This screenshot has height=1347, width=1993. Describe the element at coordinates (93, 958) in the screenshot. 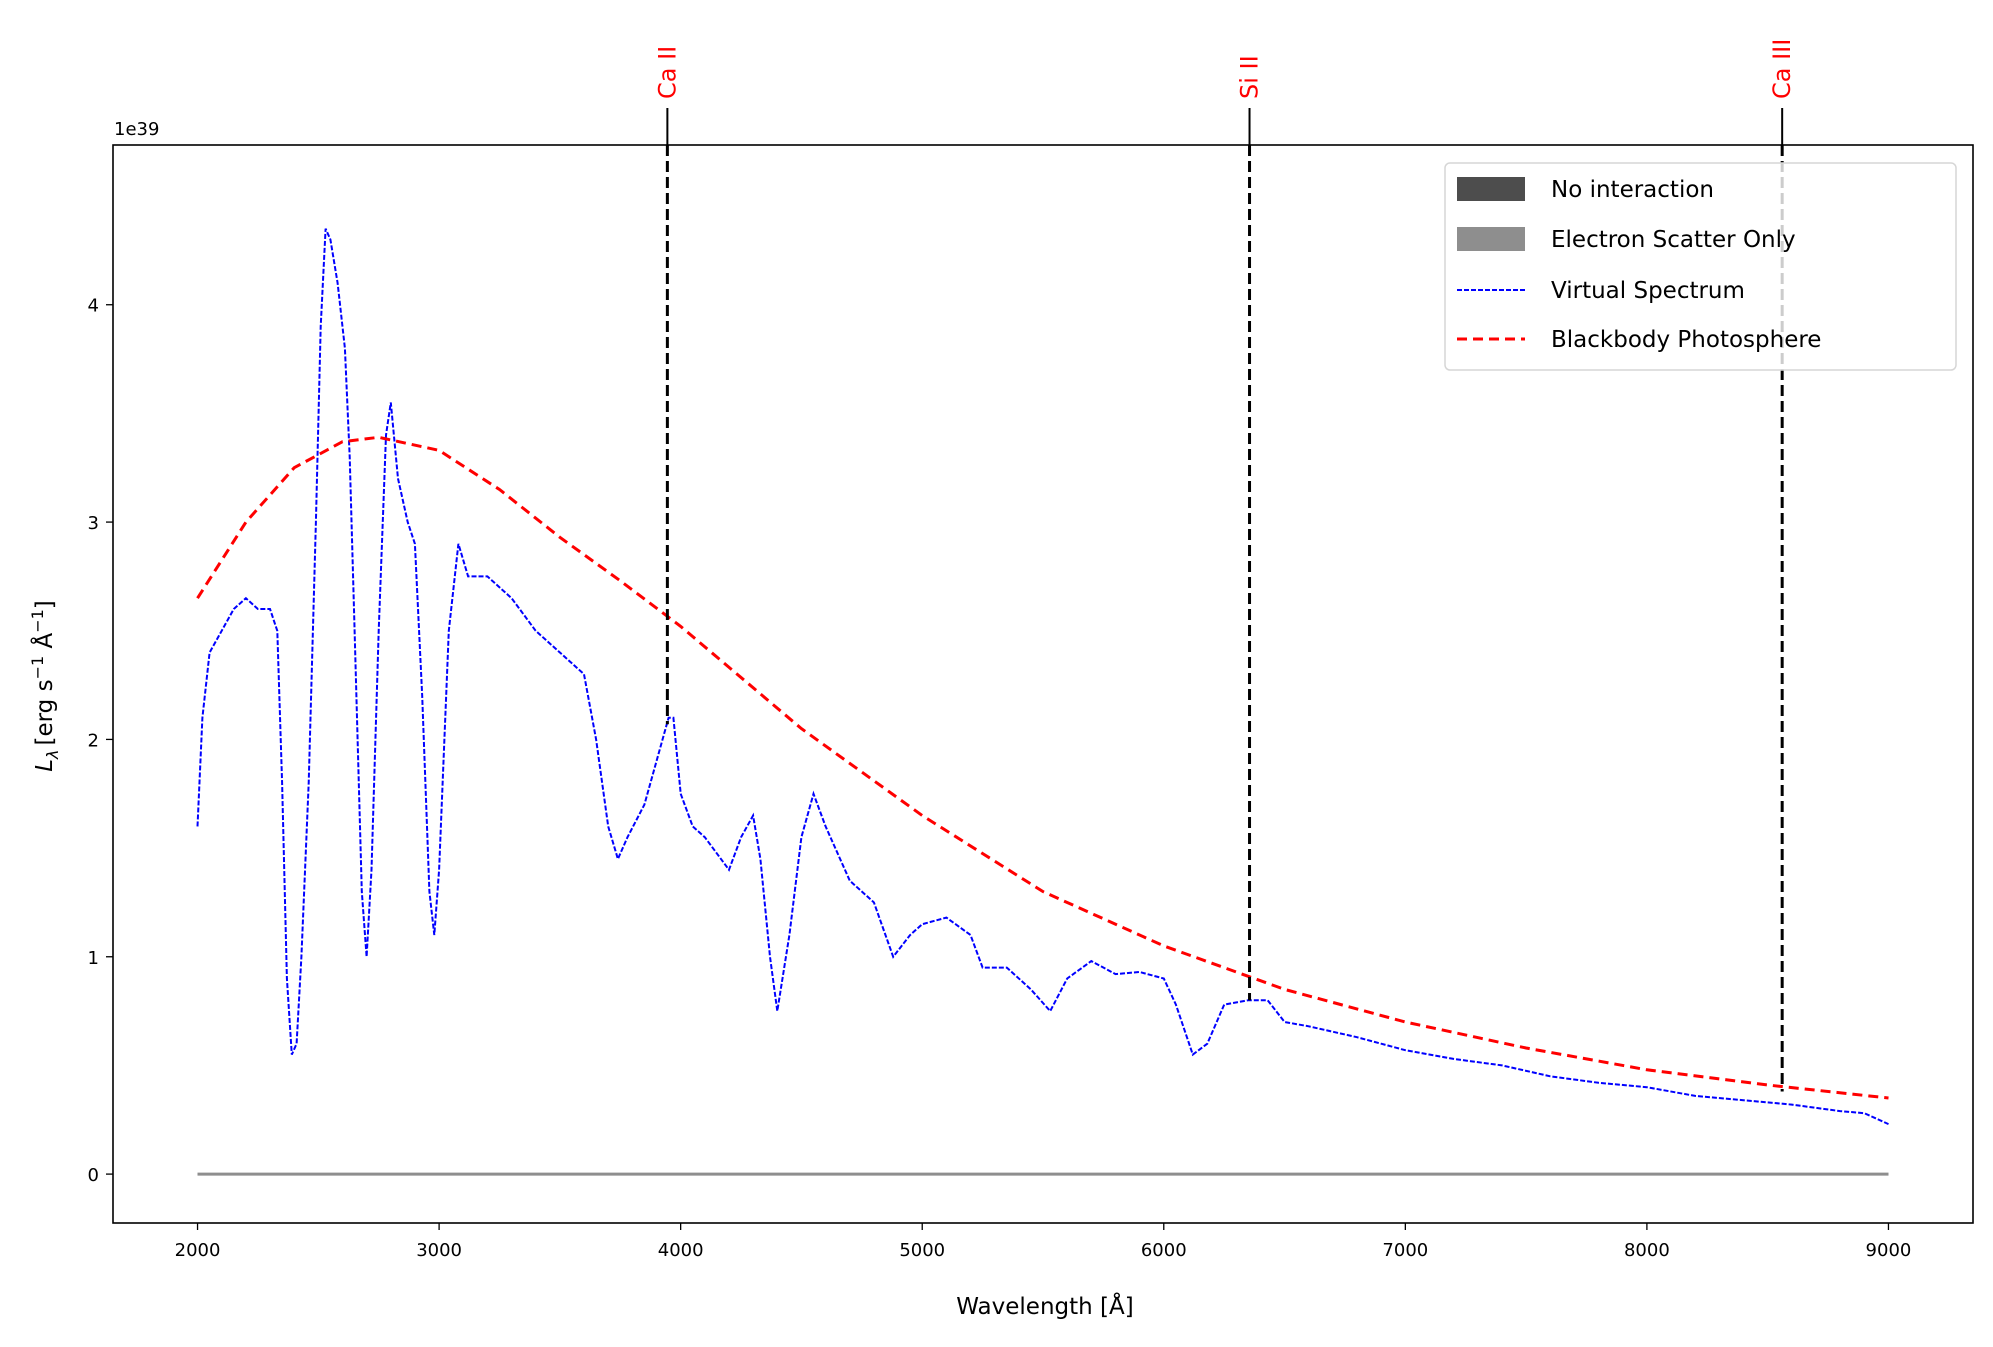

I see `y-tick-label: 1` at that location.